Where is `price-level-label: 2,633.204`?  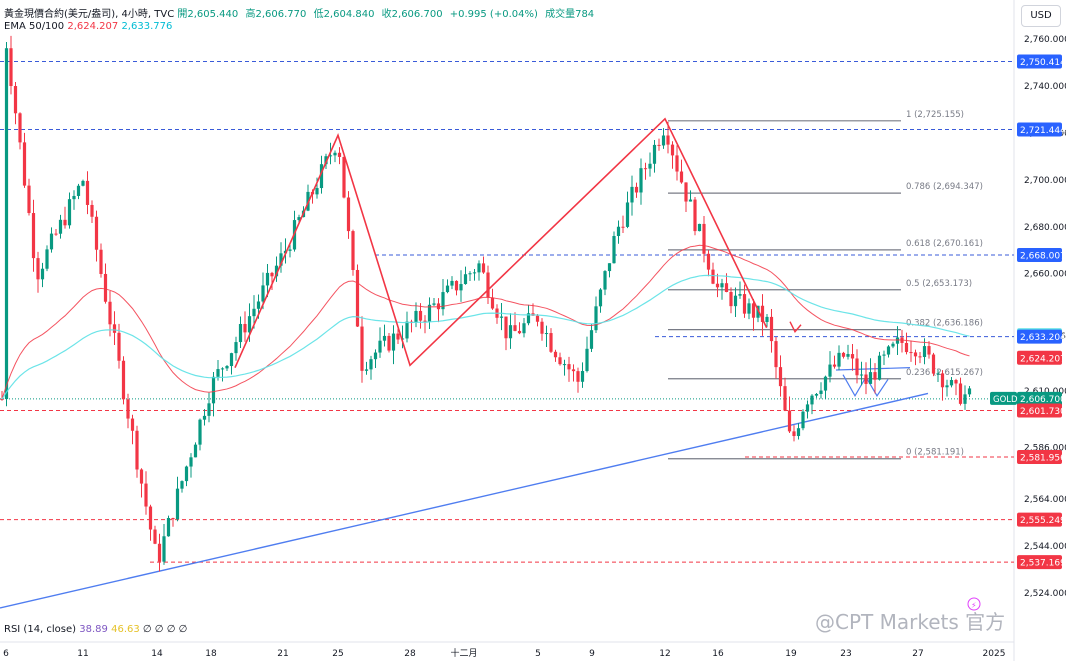 price-level-label: 2,633.204 is located at coordinates (1043, 338).